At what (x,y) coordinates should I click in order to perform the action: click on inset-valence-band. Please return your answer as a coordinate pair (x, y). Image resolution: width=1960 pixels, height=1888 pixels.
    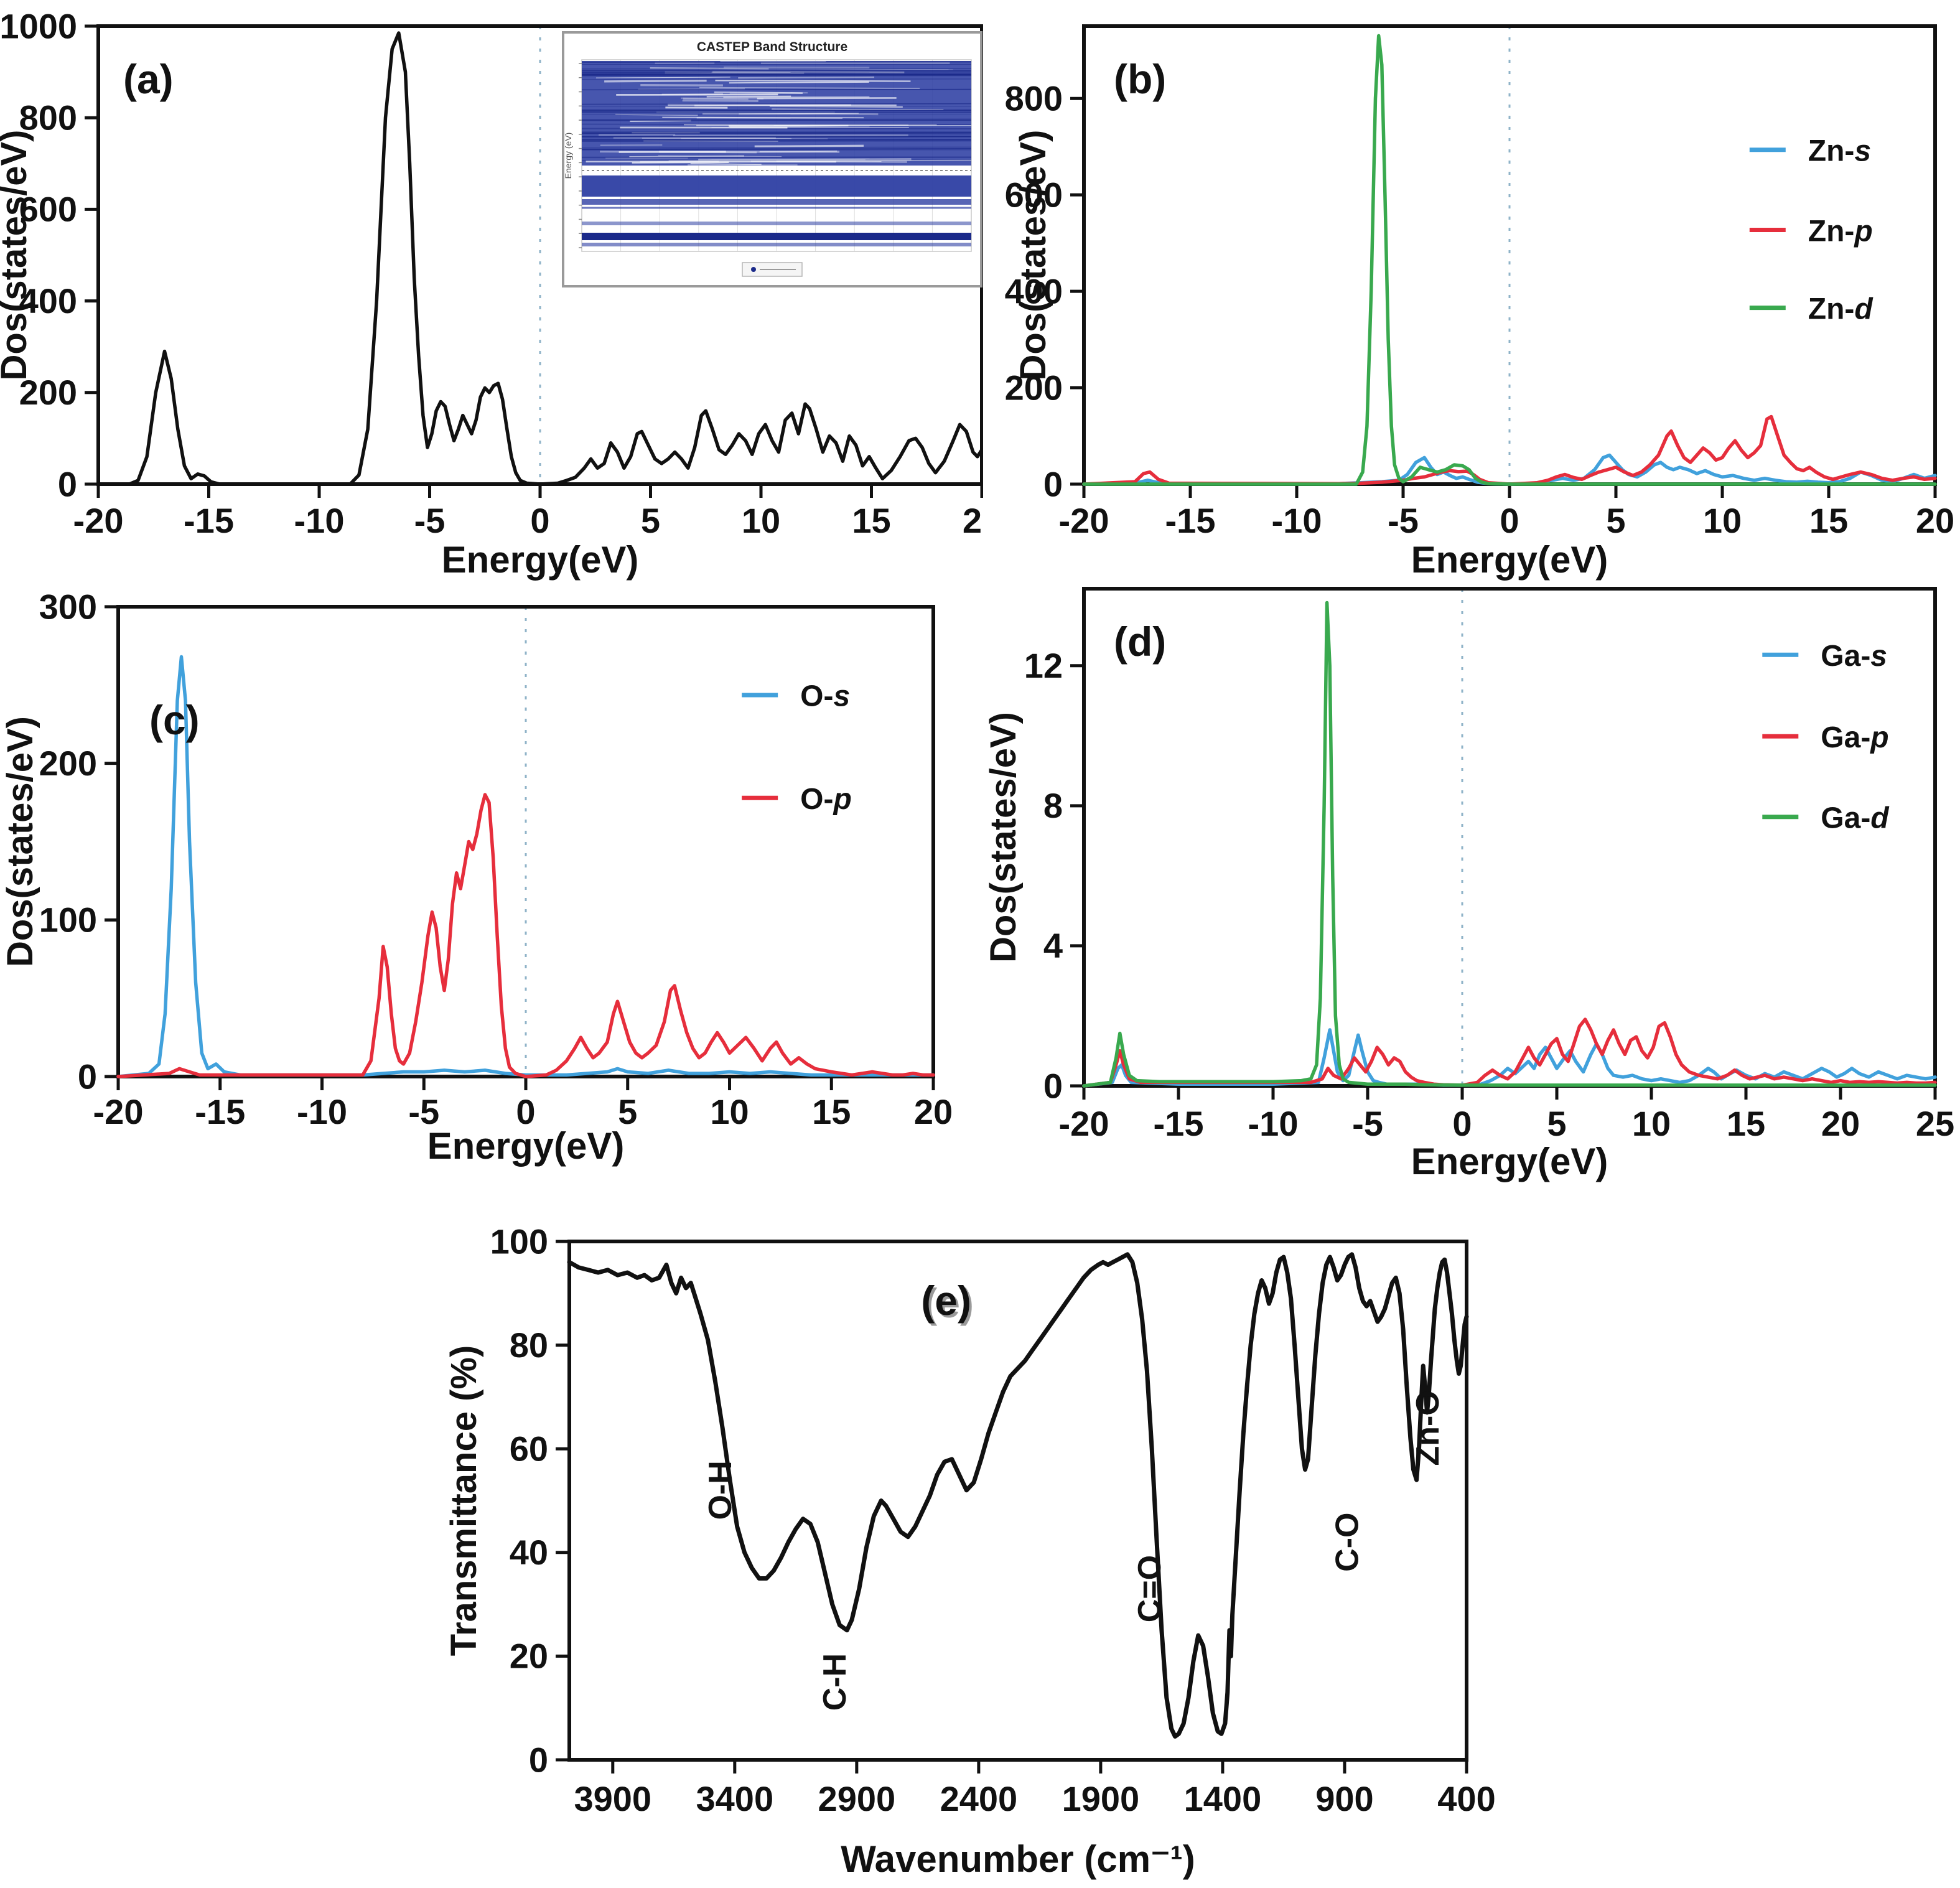
    Looking at the image, I should click on (777, 186).